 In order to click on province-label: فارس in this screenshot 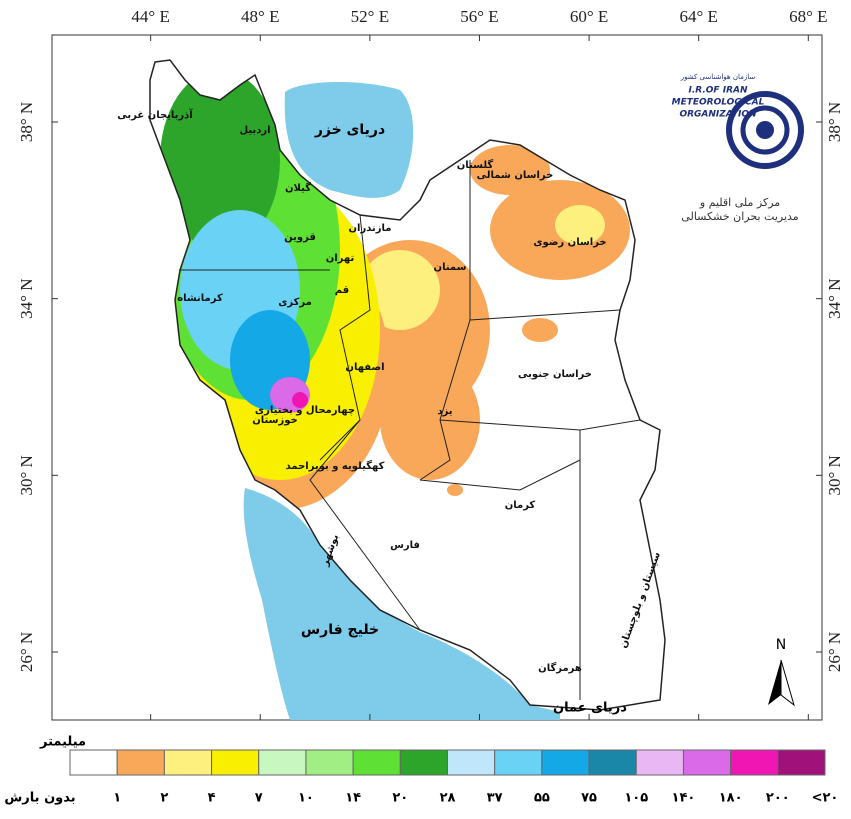, I will do `click(405, 545)`.